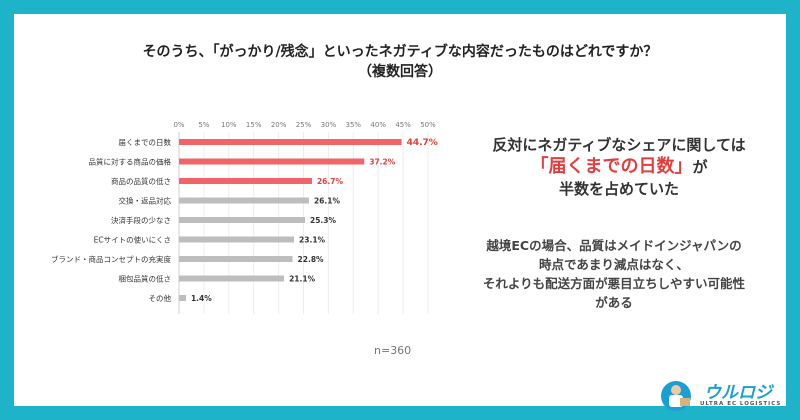 The image size is (800, 420). What do you see at coordinates (111, 259) in the screenshot?
I see `category-label: ブランド・商品コンセプトの充実度` at bounding box center [111, 259].